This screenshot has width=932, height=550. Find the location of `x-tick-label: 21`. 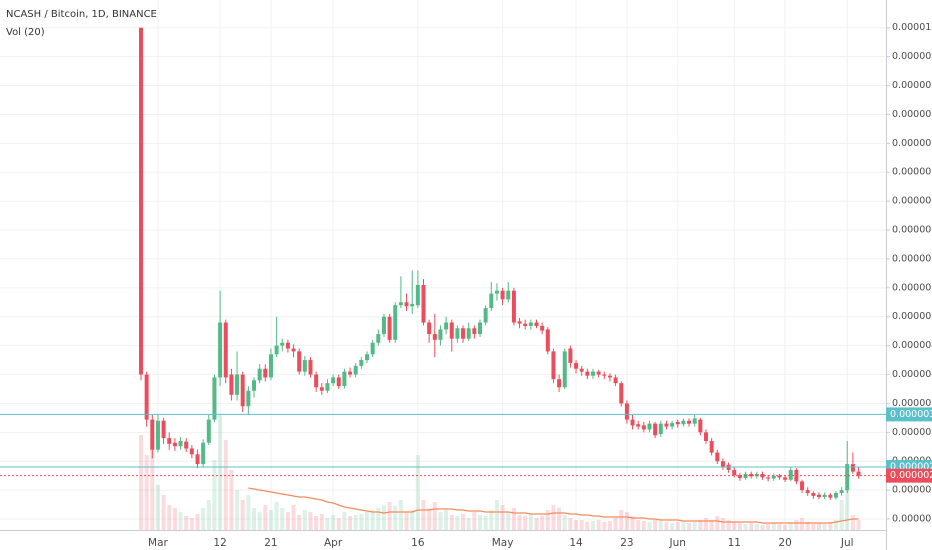

x-tick-label: 21 is located at coordinates (270, 543).